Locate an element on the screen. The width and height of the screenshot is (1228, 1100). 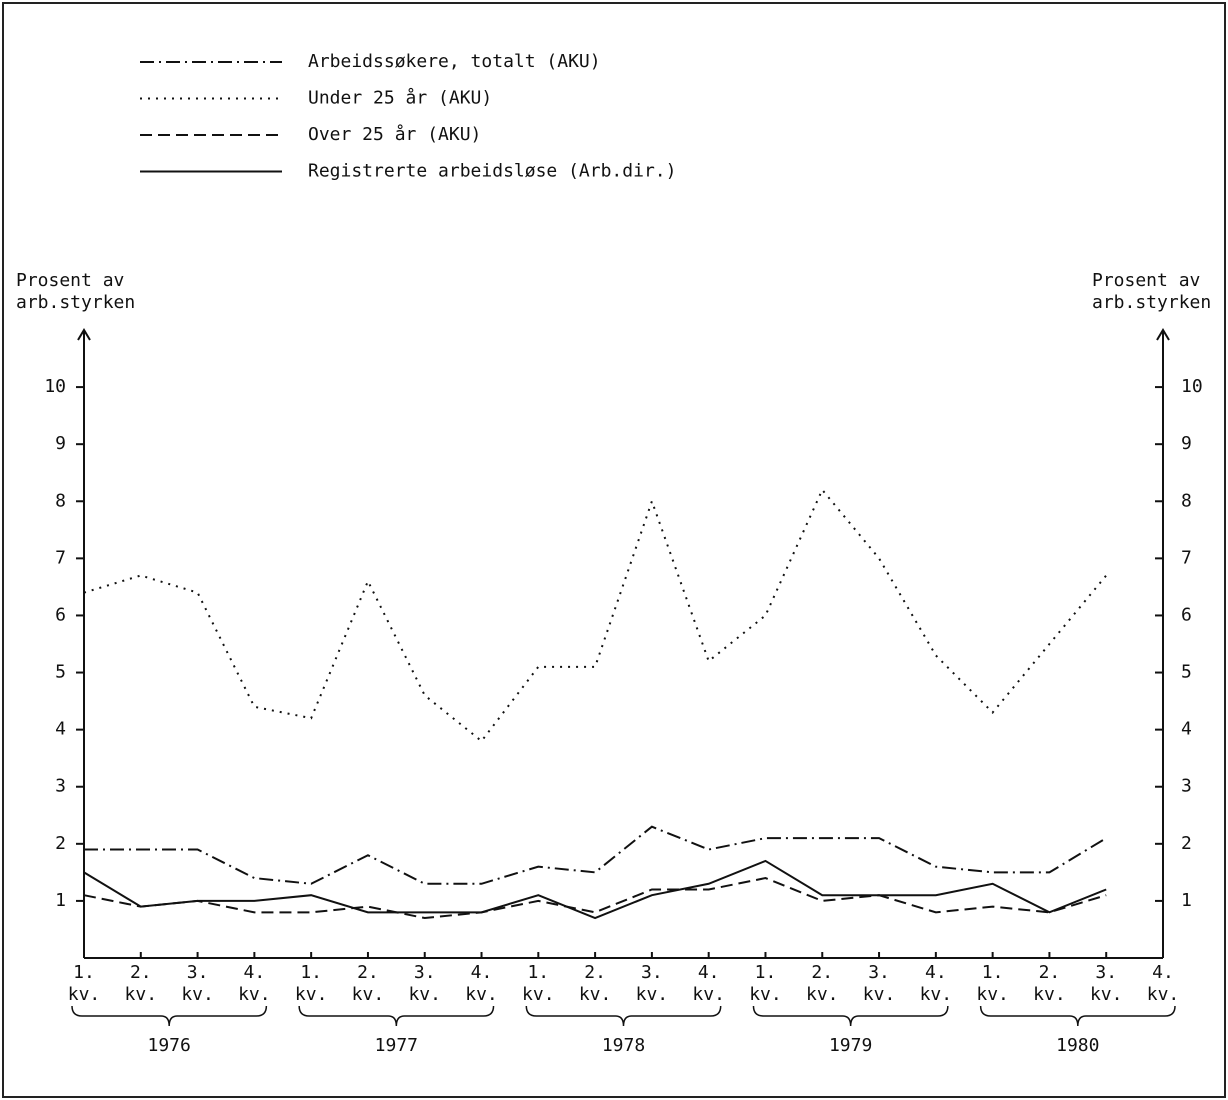
y-axis-label: Prosent av arb.styrken is located at coordinates (76, 291).